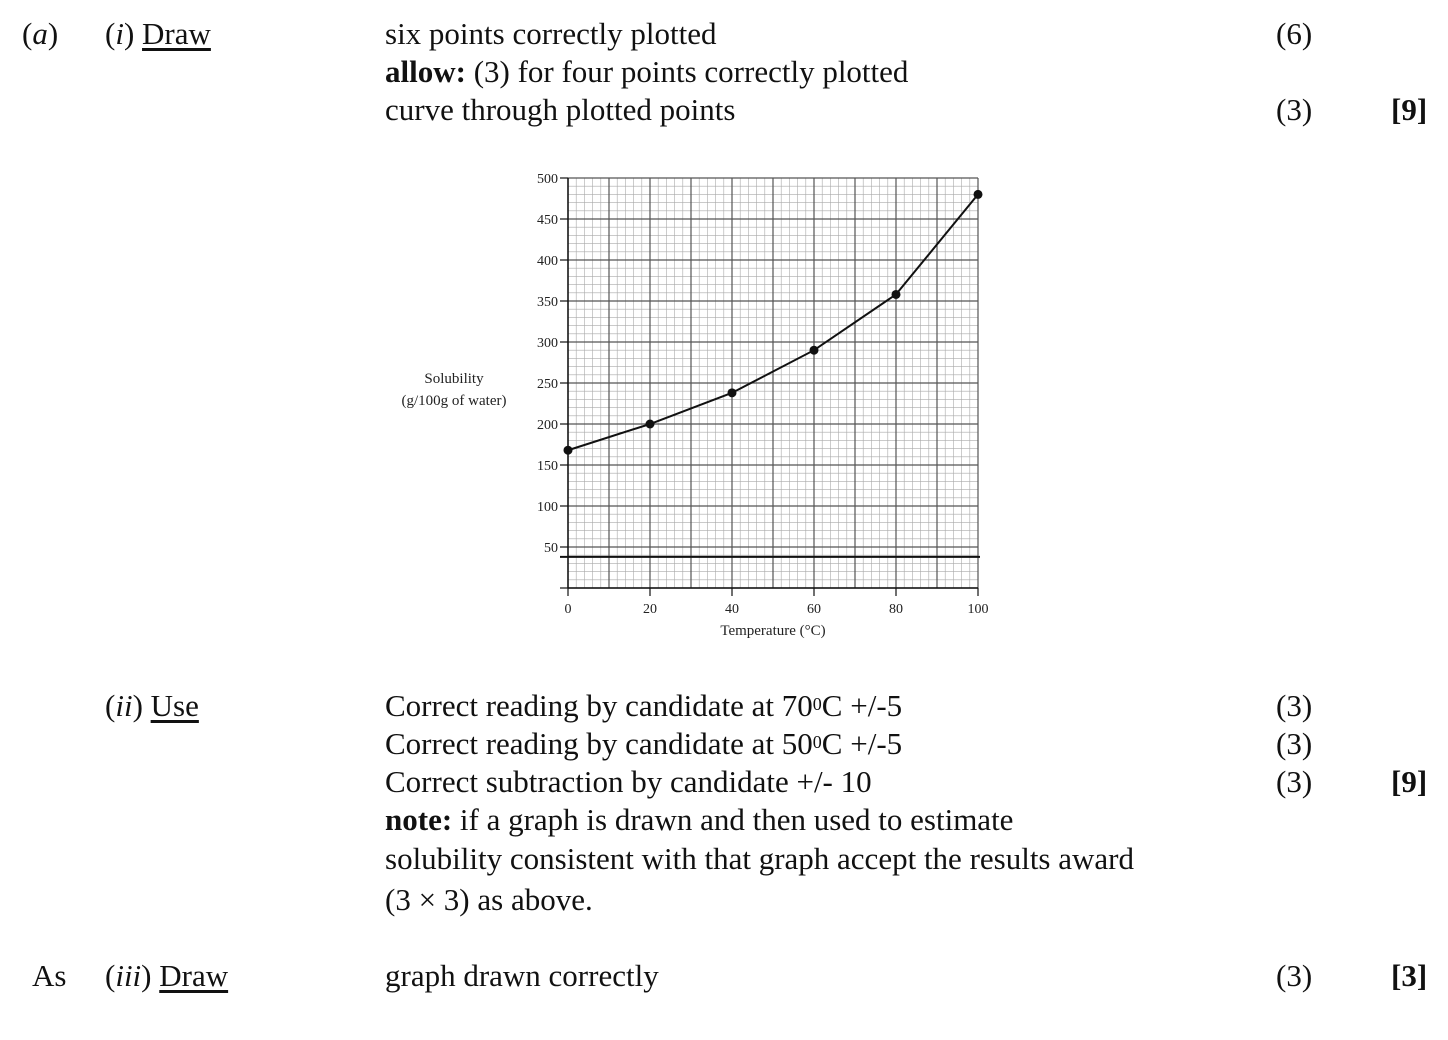 The width and height of the screenshot is (1448, 1040). Describe the element at coordinates (650, 609) in the screenshot. I see `x-tick-label: 20` at that location.